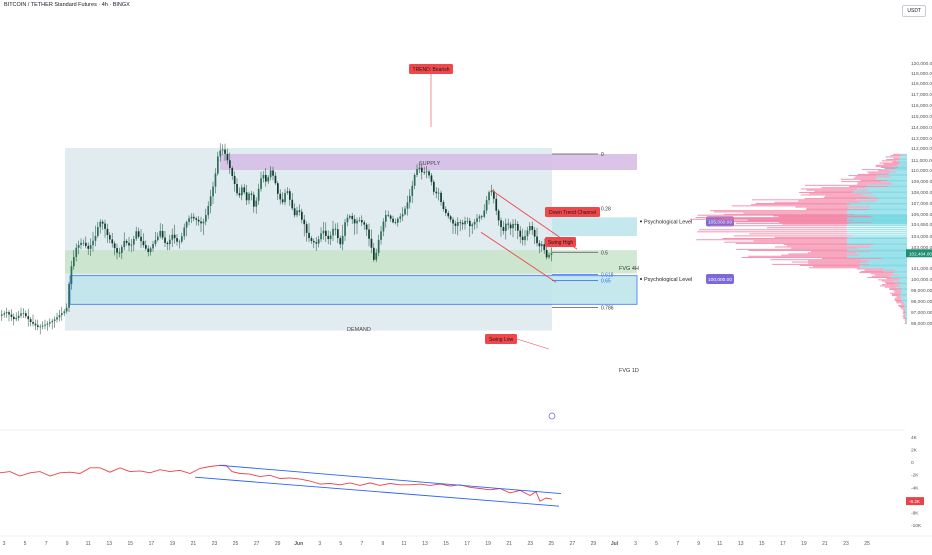 The width and height of the screenshot is (932, 555). What do you see at coordinates (916, 526) in the screenshot?
I see `indicator-y-tick: -10K` at bounding box center [916, 526].